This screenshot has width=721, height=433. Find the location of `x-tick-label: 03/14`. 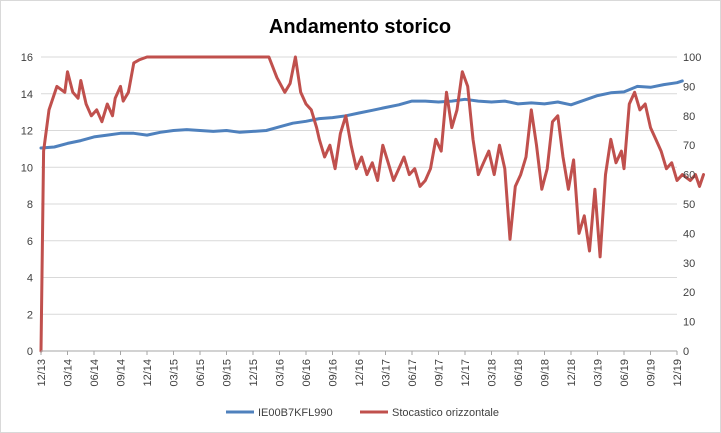

x-tick-label: 03/14 is located at coordinates (69, 373).